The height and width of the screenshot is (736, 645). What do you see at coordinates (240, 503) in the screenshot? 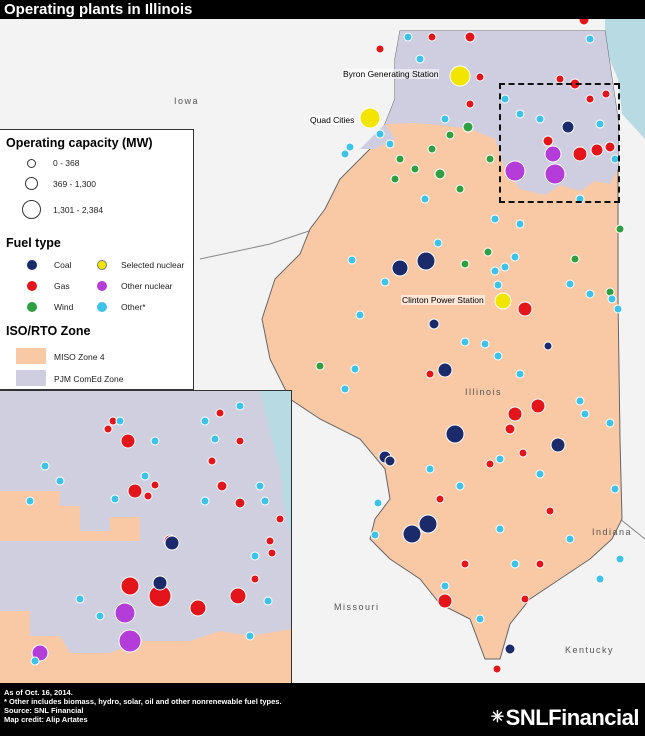
I see `inset-plant-gas-11-marker` at bounding box center [240, 503].